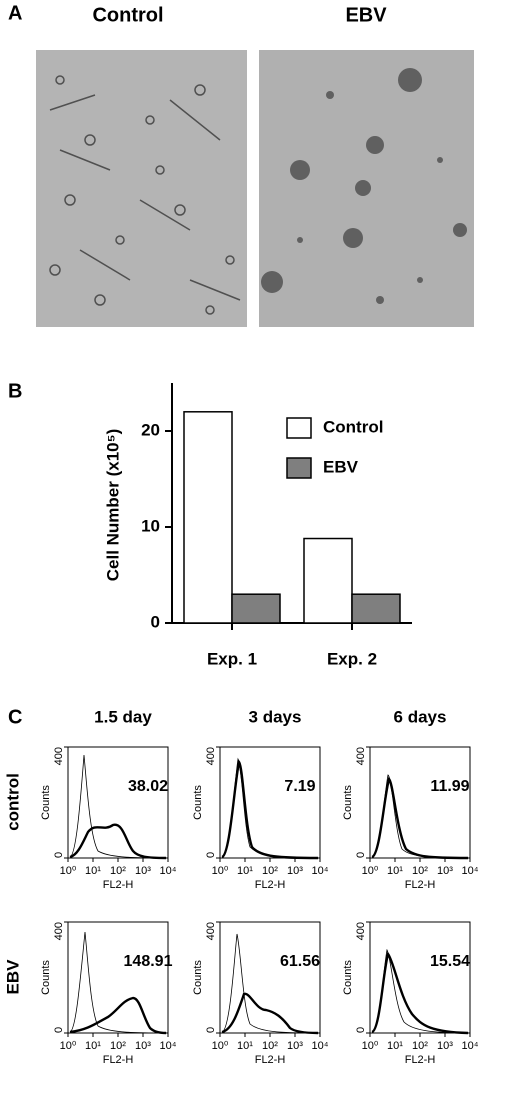  Describe the element at coordinates (353, 426) in the screenshot. I see `legend-label: Control` at that location.